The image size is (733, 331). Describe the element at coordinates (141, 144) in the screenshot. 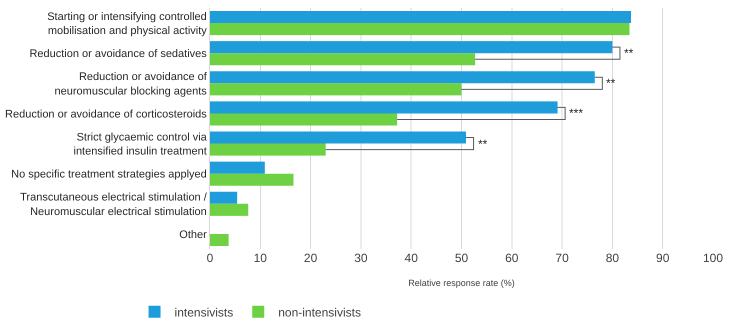

I see `y-tick-label: Strict glycaemic control via intensified insulin treatment` at that location.